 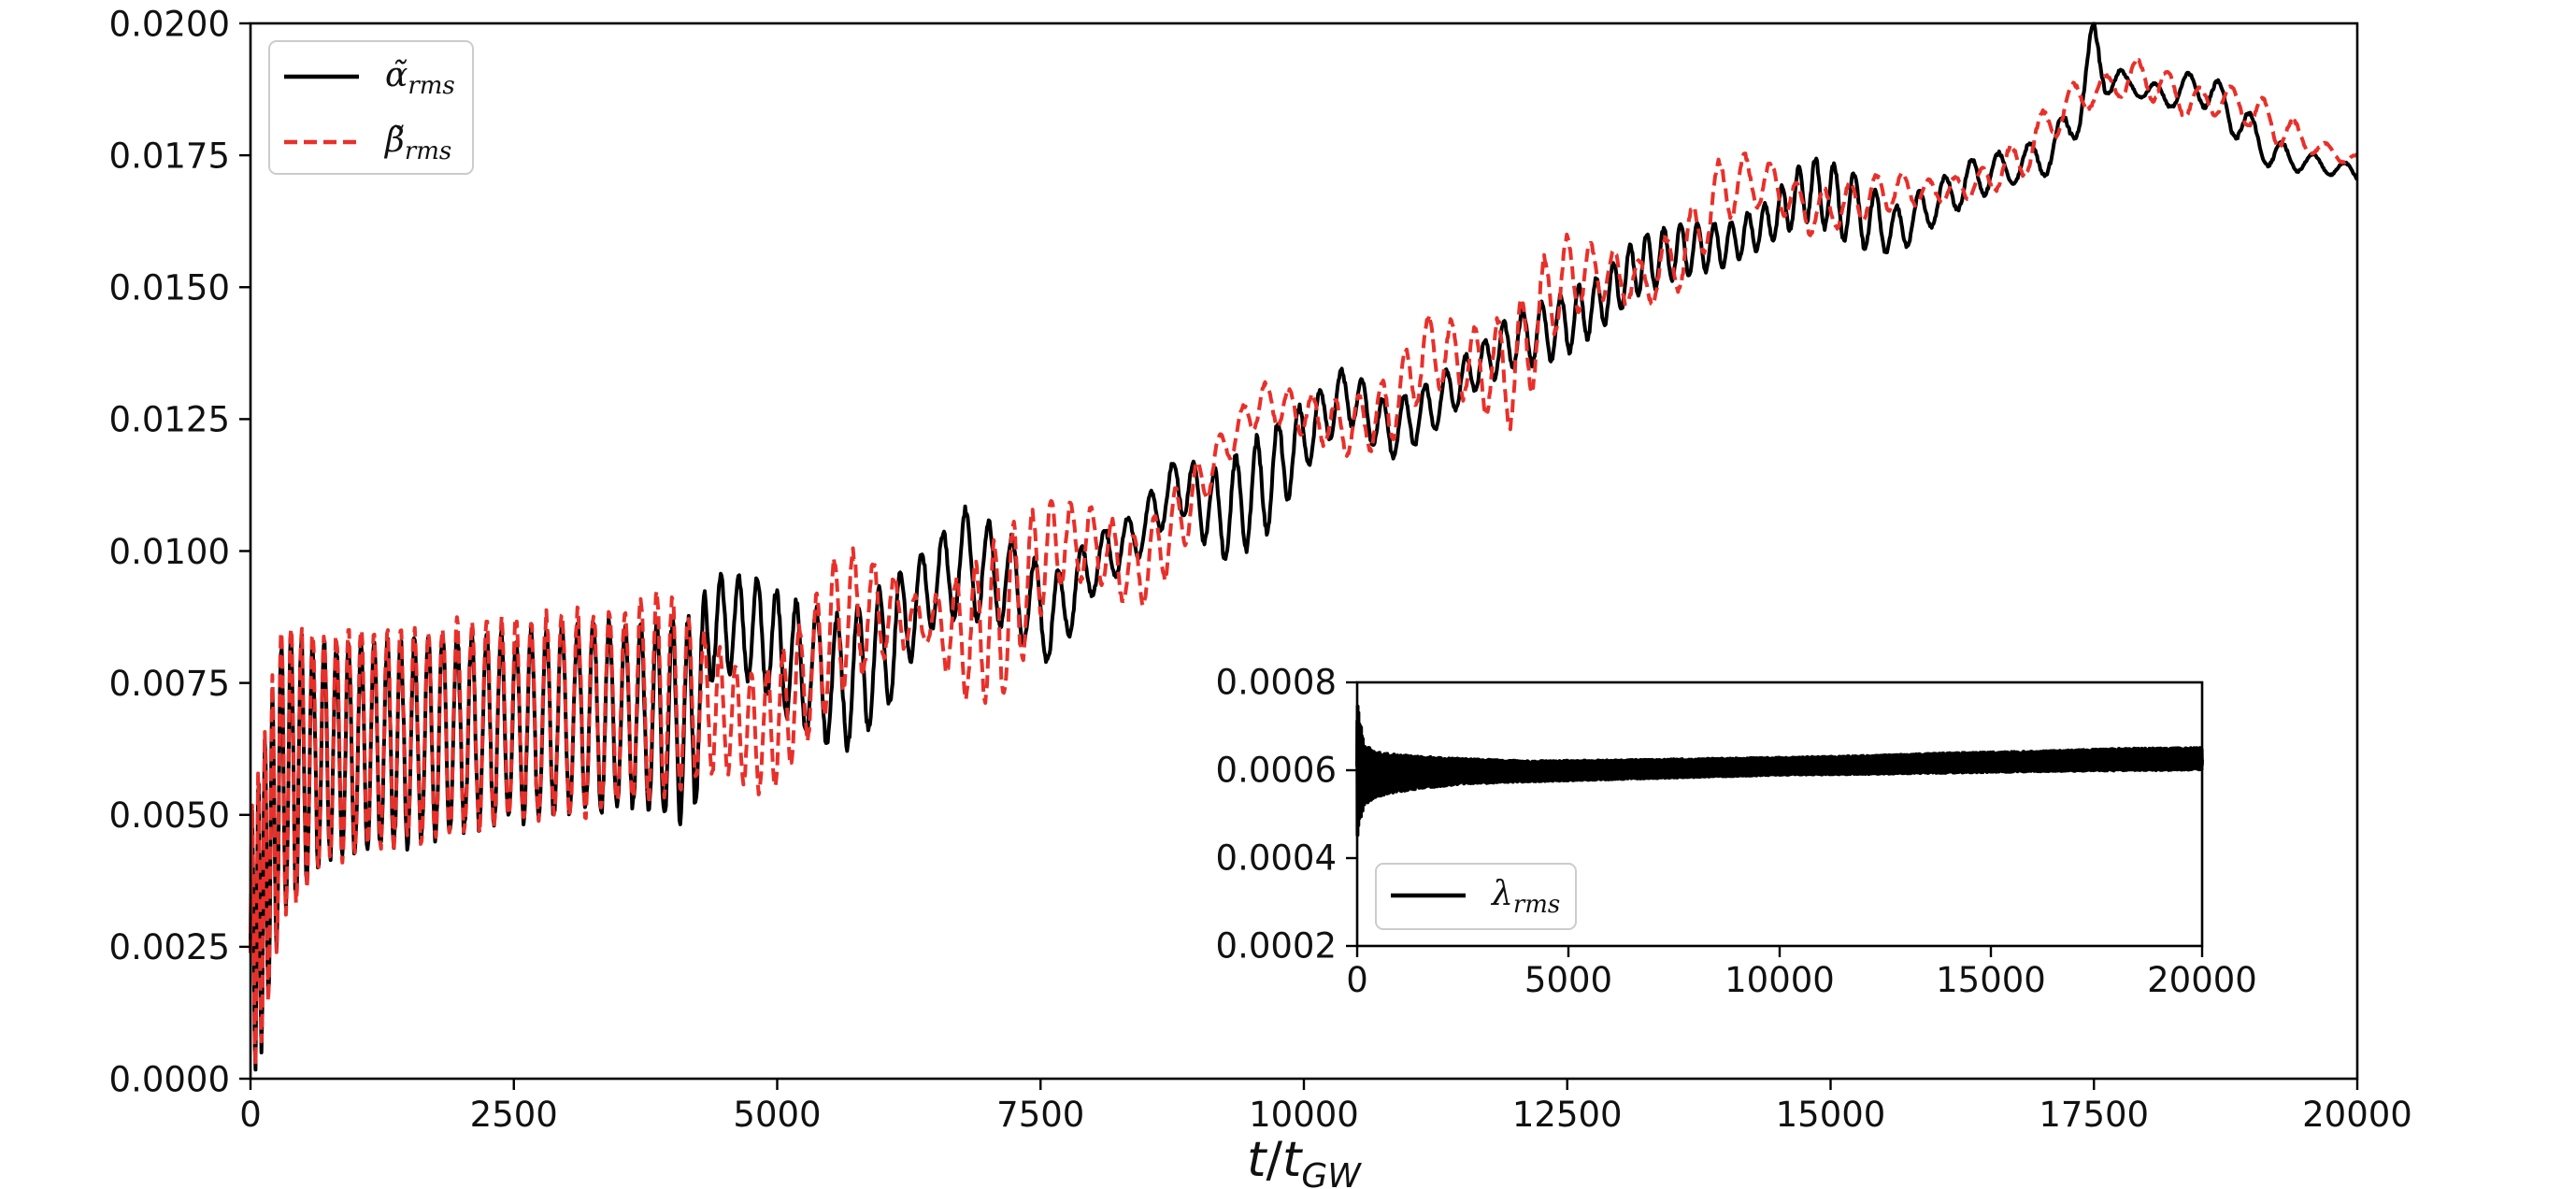 I want to click on legend-label-lambda: λrms, so click(x=1525, y=897).